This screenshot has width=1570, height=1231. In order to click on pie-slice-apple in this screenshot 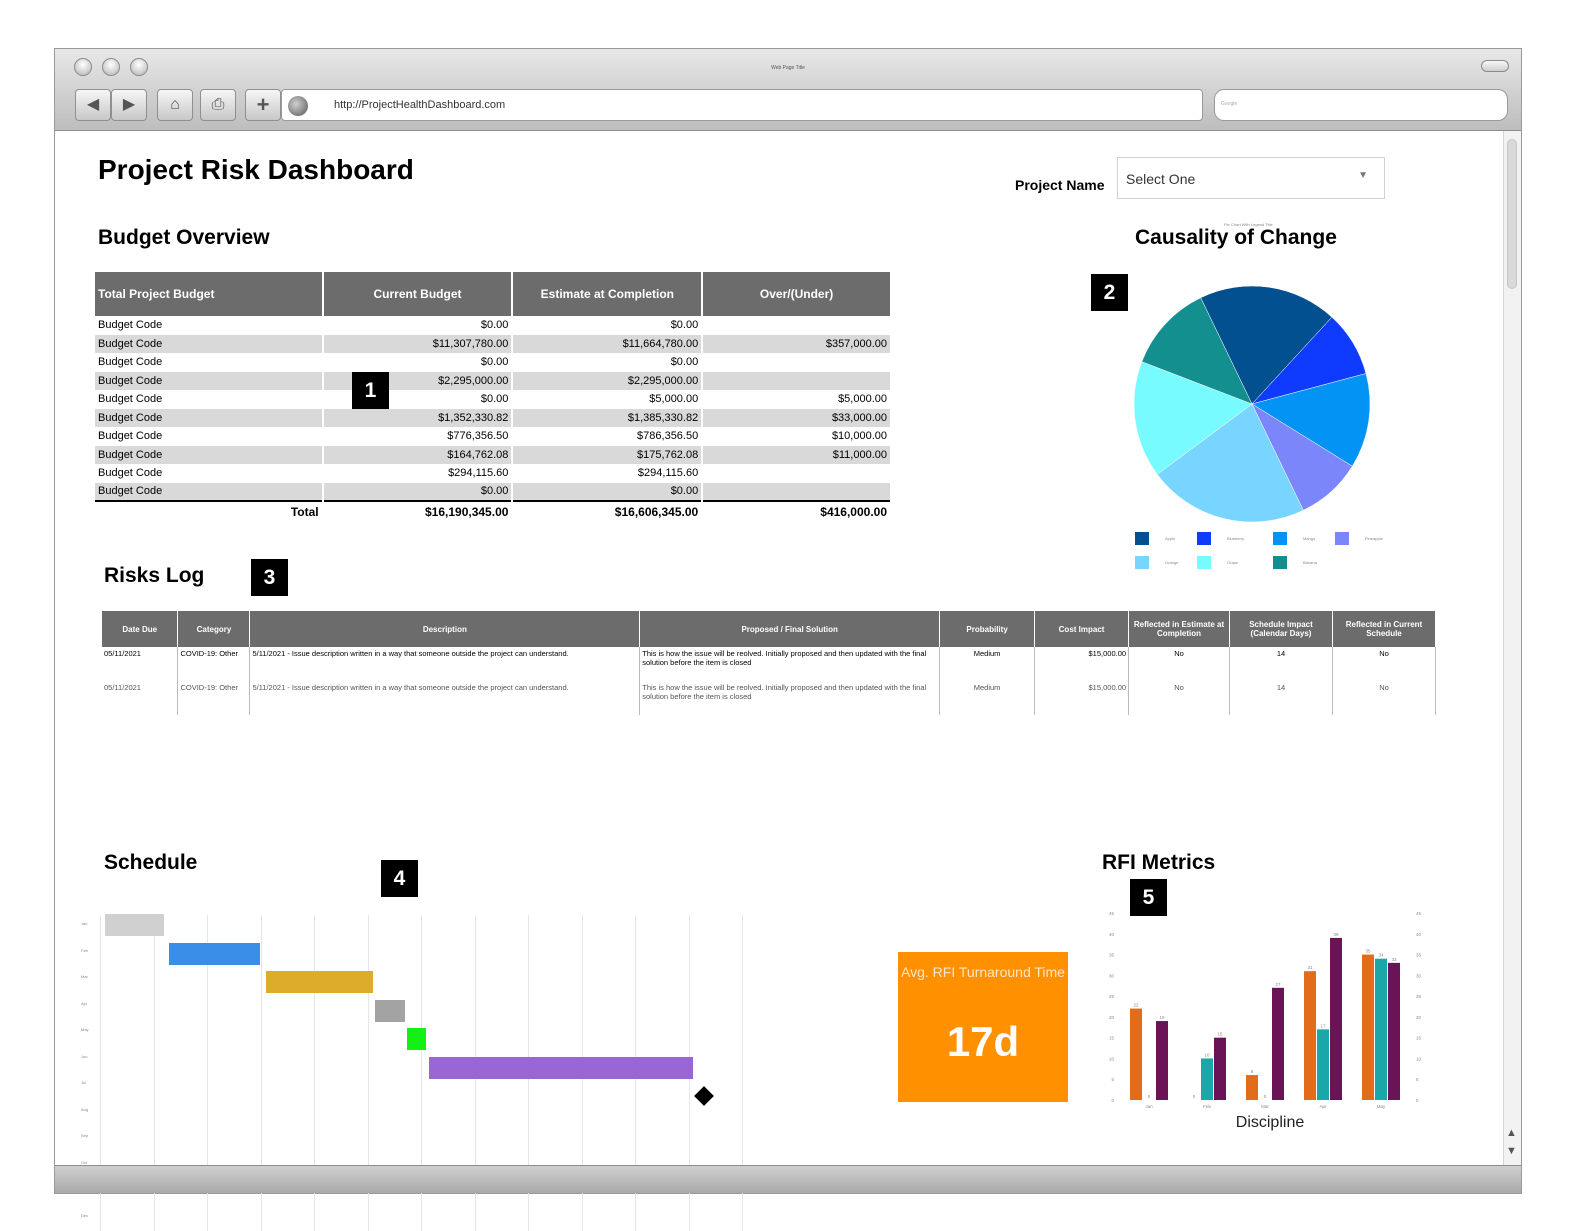, I will do `click(1266, 345)`.